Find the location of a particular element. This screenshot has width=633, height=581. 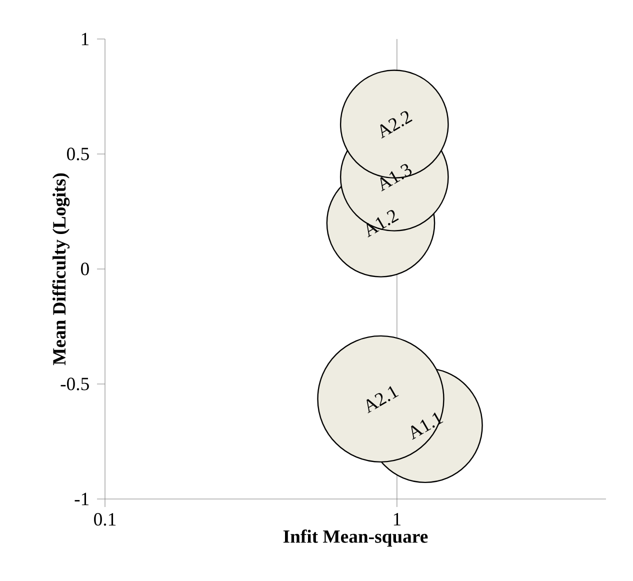

x-tick-label: 0.1 is located at coordinates (105, 519).